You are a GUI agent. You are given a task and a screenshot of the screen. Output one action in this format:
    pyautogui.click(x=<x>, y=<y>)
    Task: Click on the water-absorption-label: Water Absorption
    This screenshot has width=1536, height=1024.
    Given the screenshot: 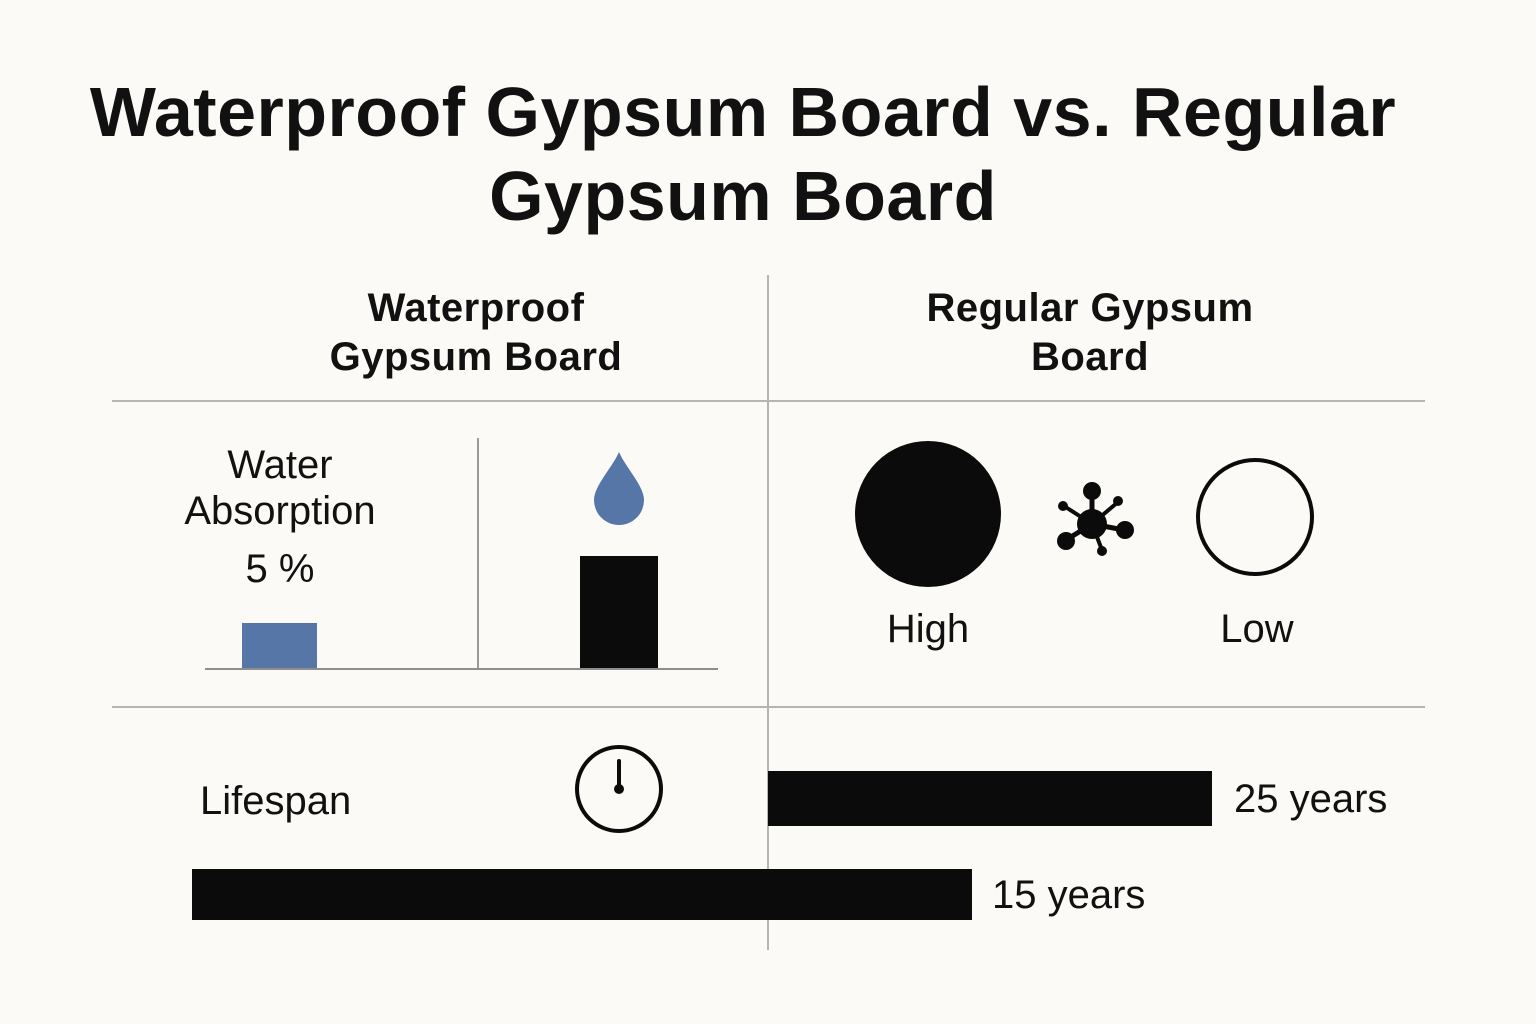 What is the action you would take?
    pyautogui.click(x=280, y=488)
    